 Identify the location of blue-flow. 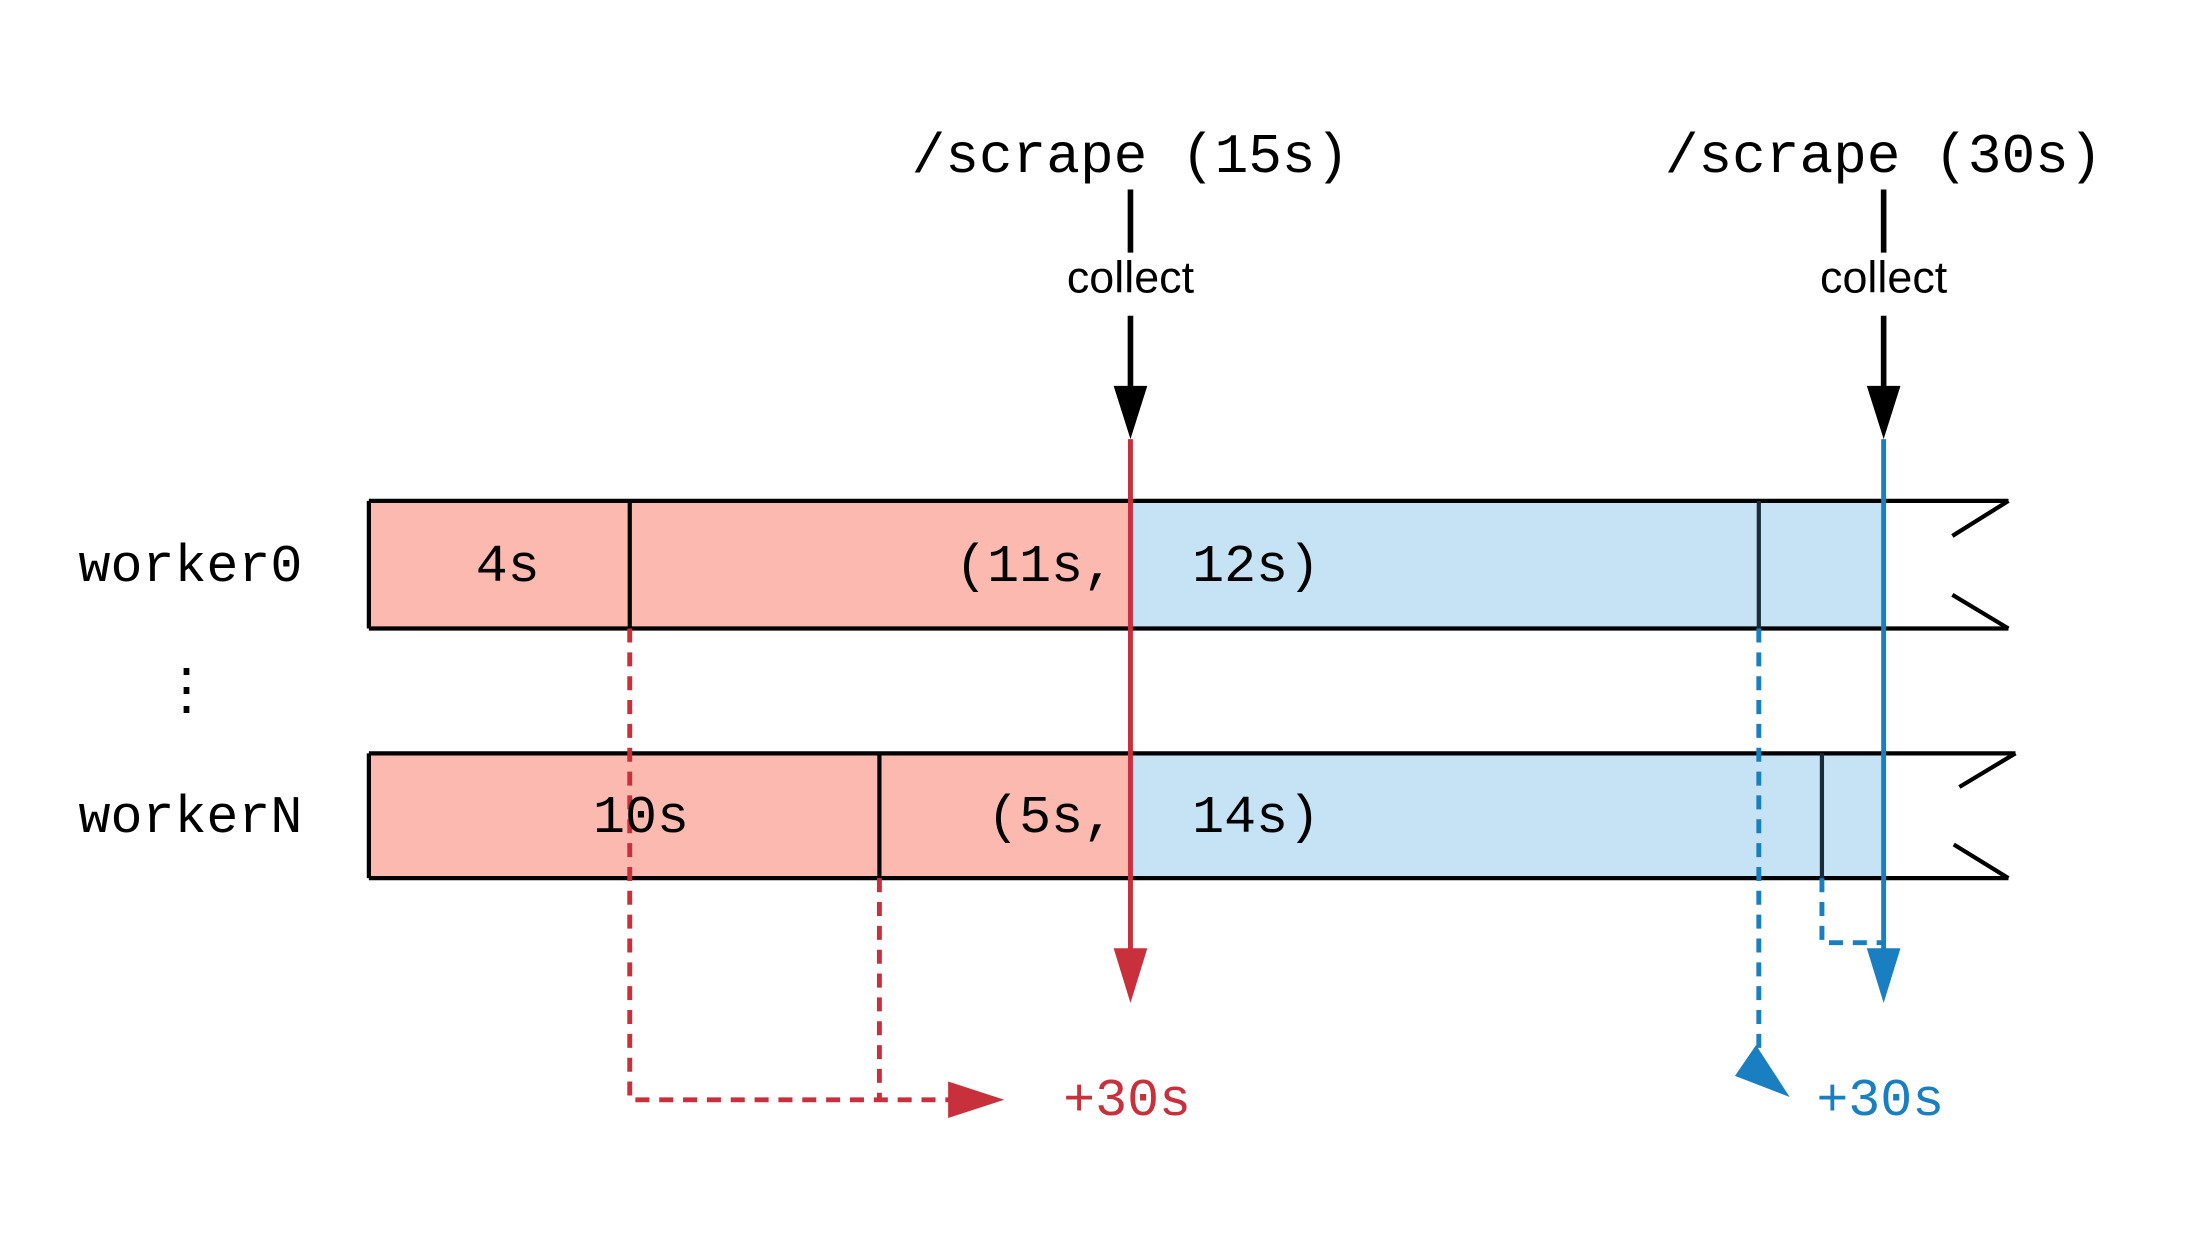
(1817, 768).